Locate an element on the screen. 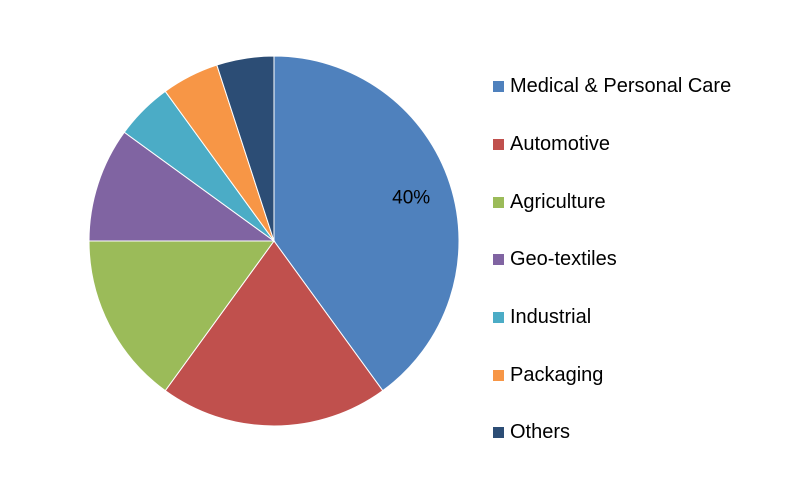 The height and width of the screenshot is (481, 800). pie-slice-others is located at coordinates (245, 148).